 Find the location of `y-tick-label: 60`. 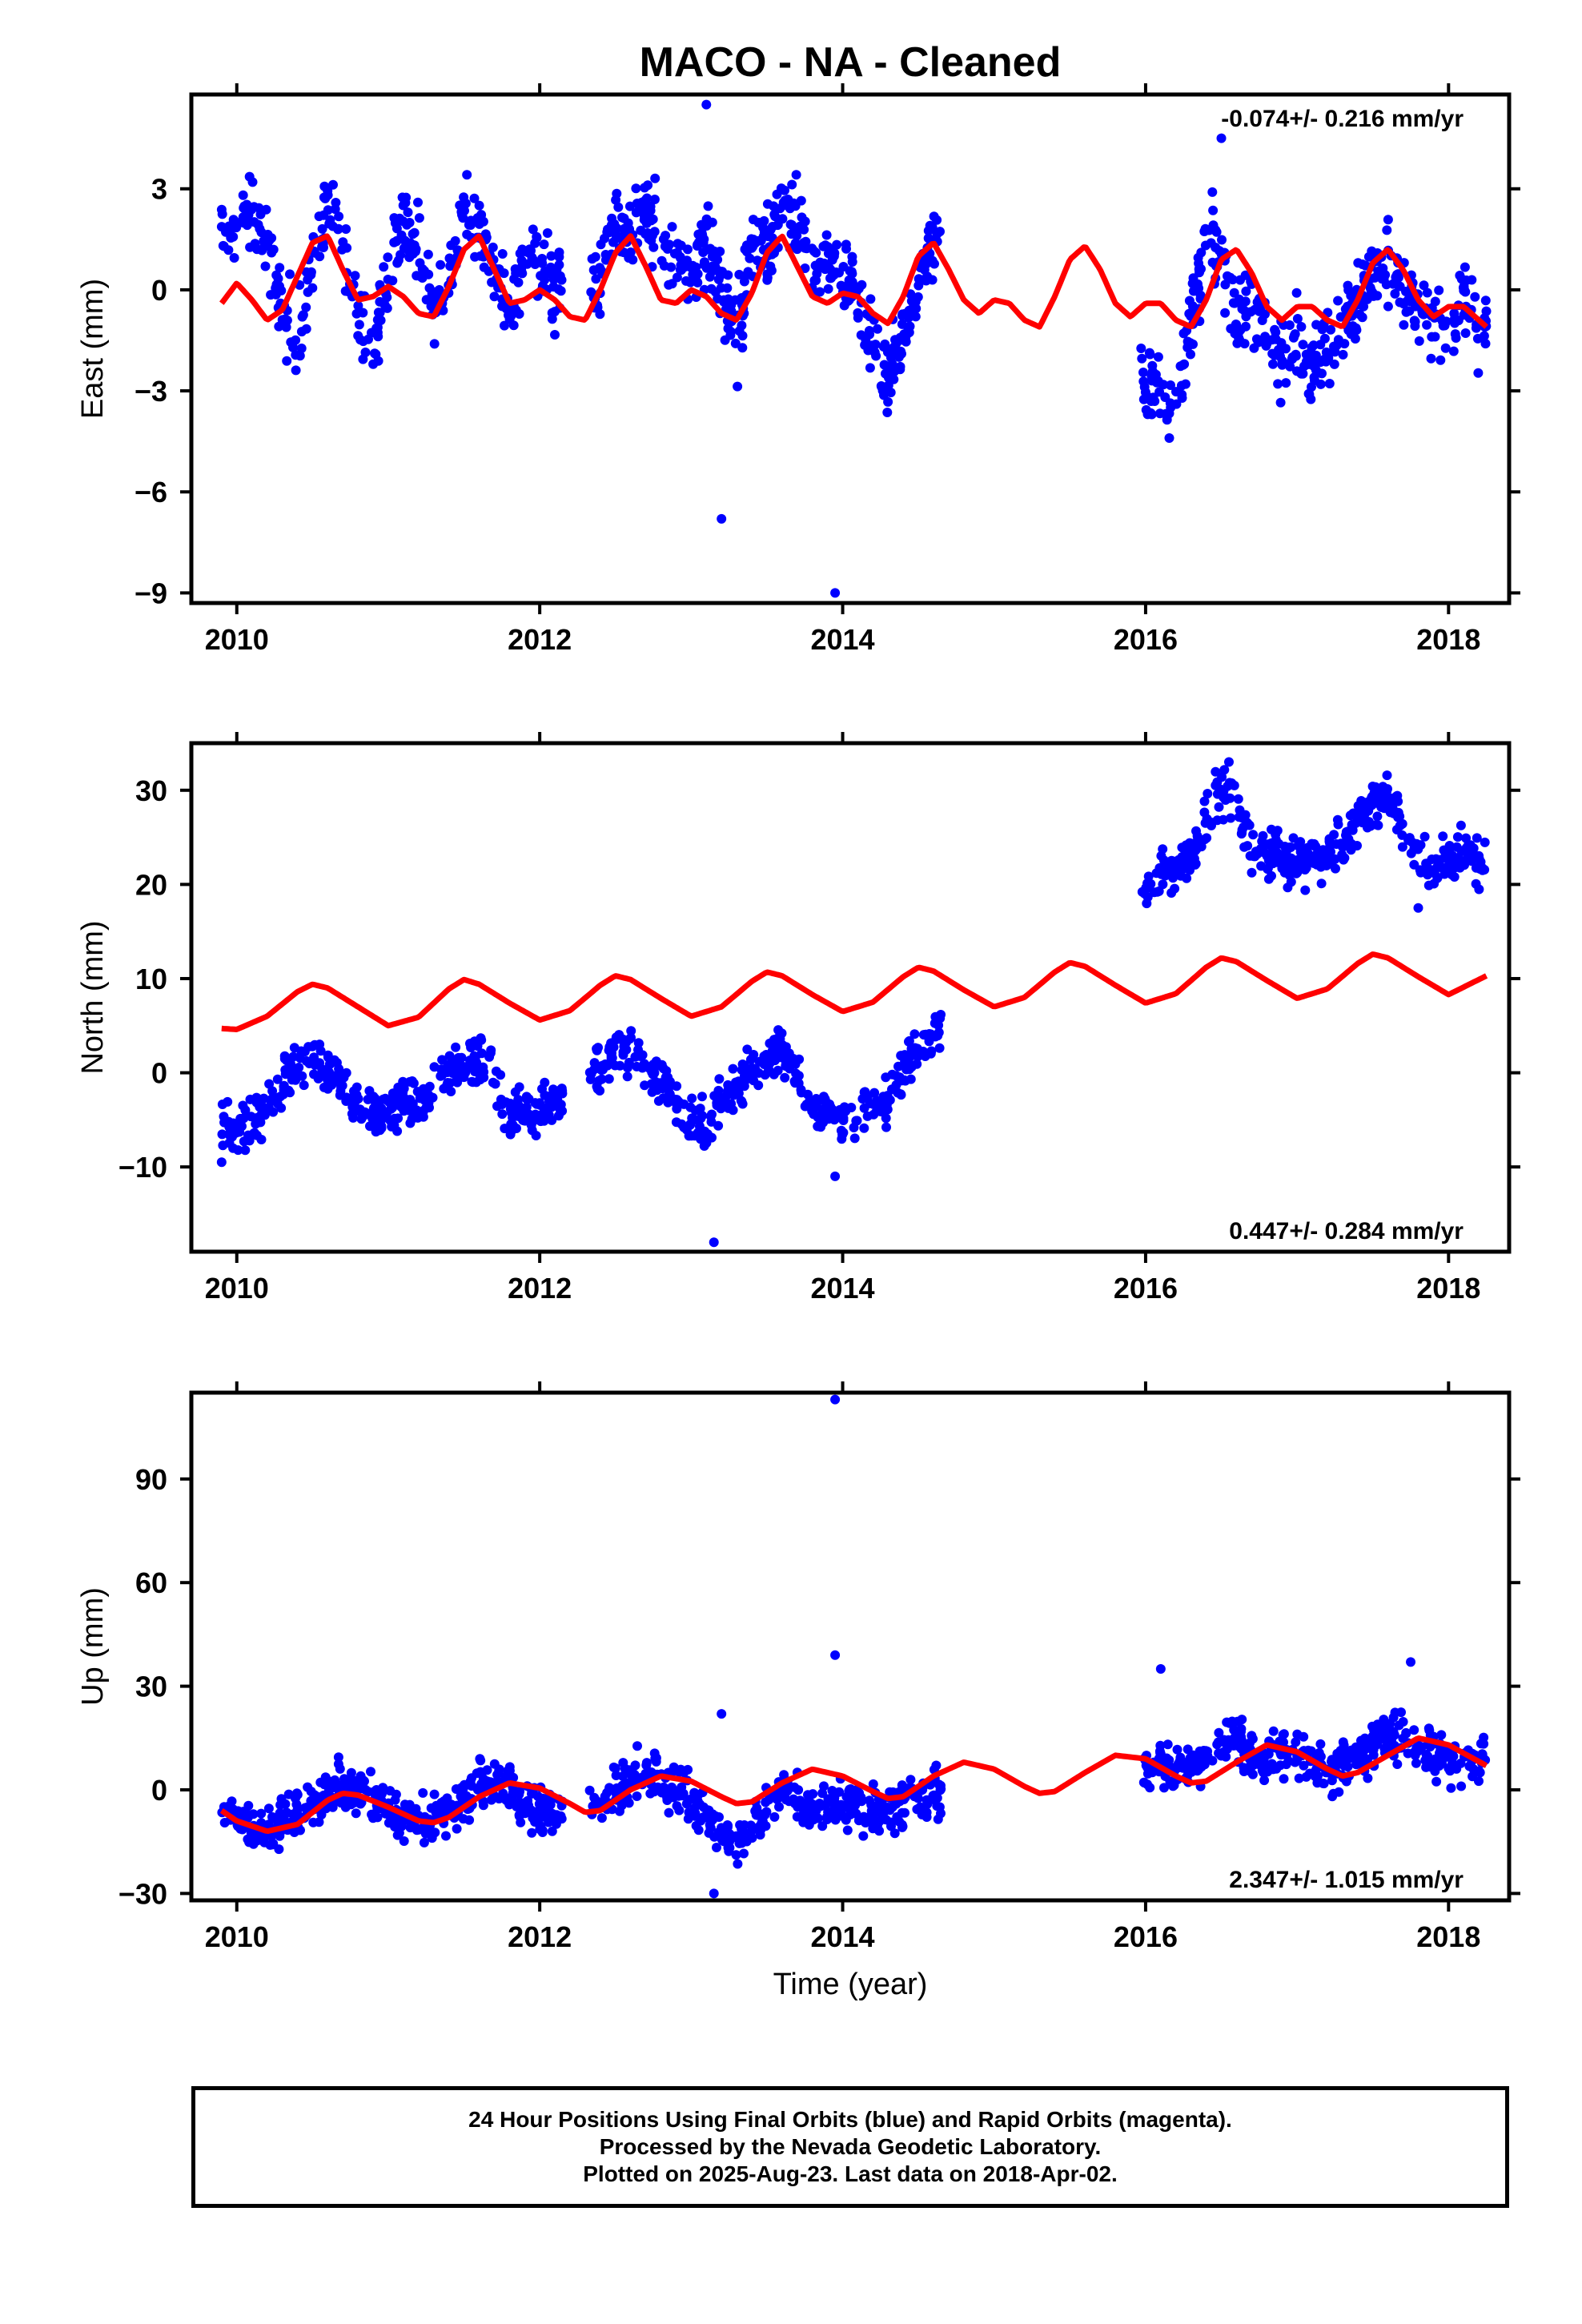

y-tick-label: 60 is located at coordinates (151, 1582).